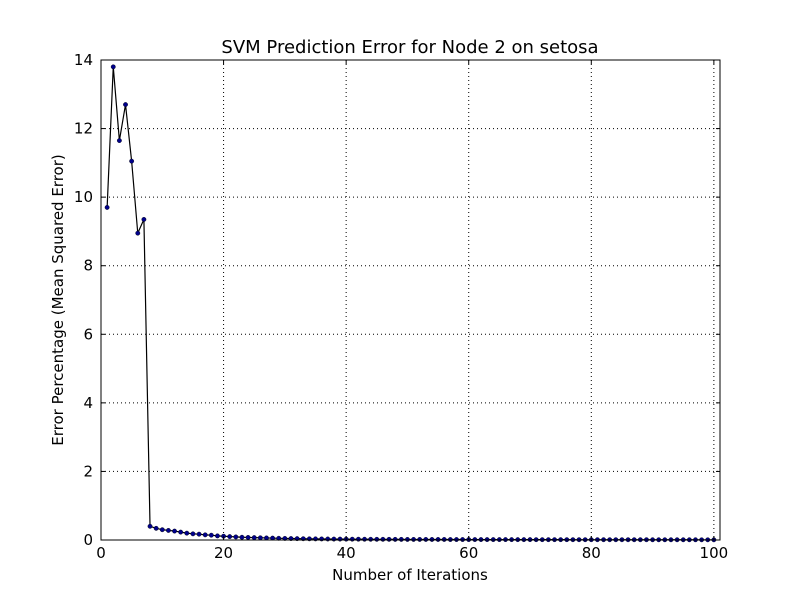  I want to click on y-tick-label: 0, so click(88, 540).